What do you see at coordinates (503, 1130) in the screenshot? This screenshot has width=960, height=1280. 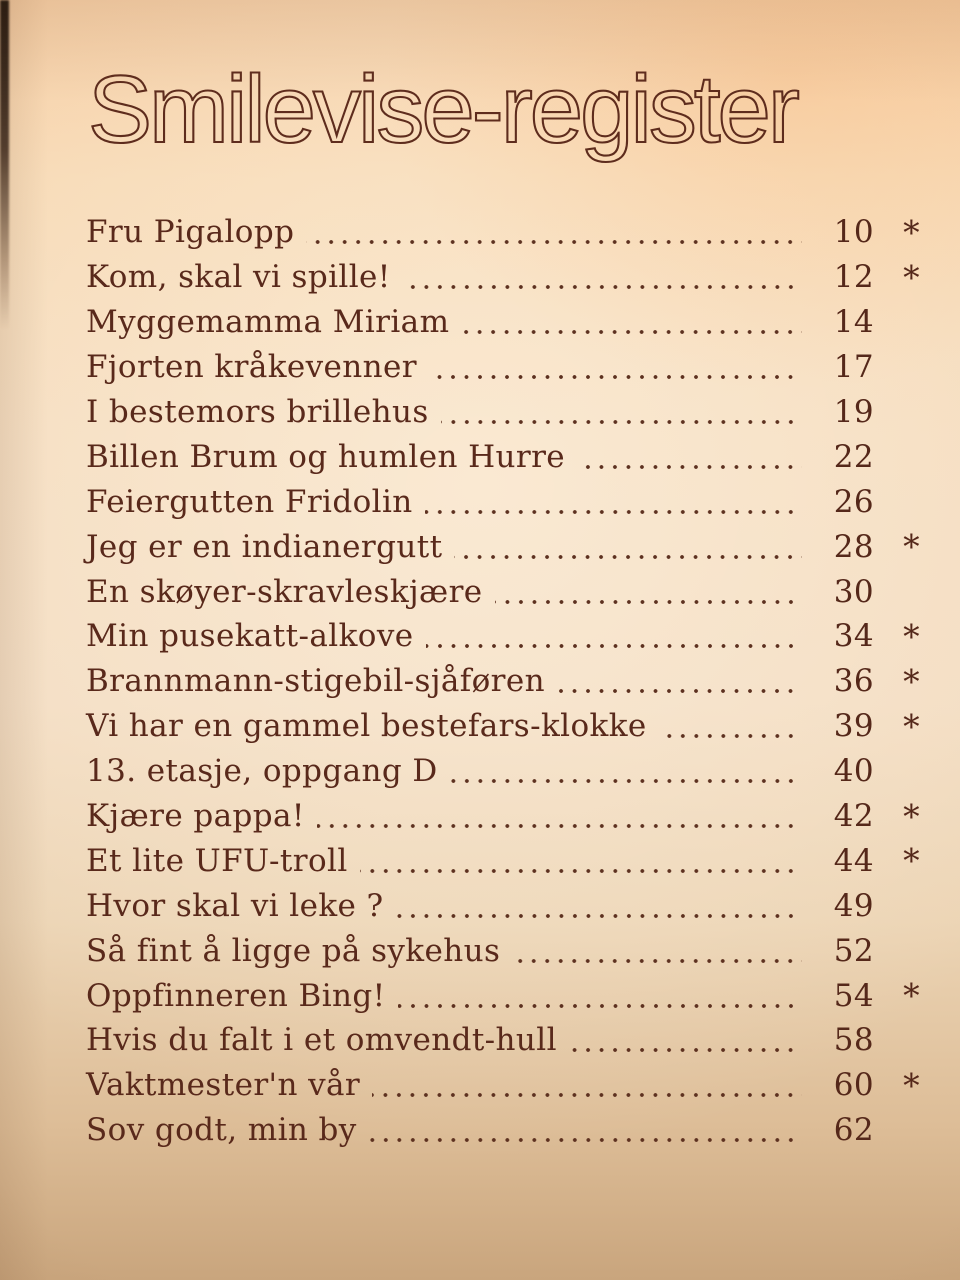 I see `toc-row: Sov godt, min by 62` at bounding box center [503, 1130].